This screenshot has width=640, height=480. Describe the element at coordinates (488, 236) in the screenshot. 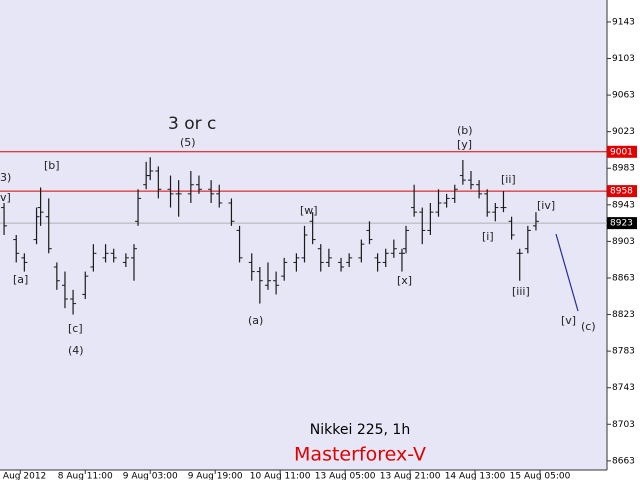

I see `wave-label: [i]` at that location.